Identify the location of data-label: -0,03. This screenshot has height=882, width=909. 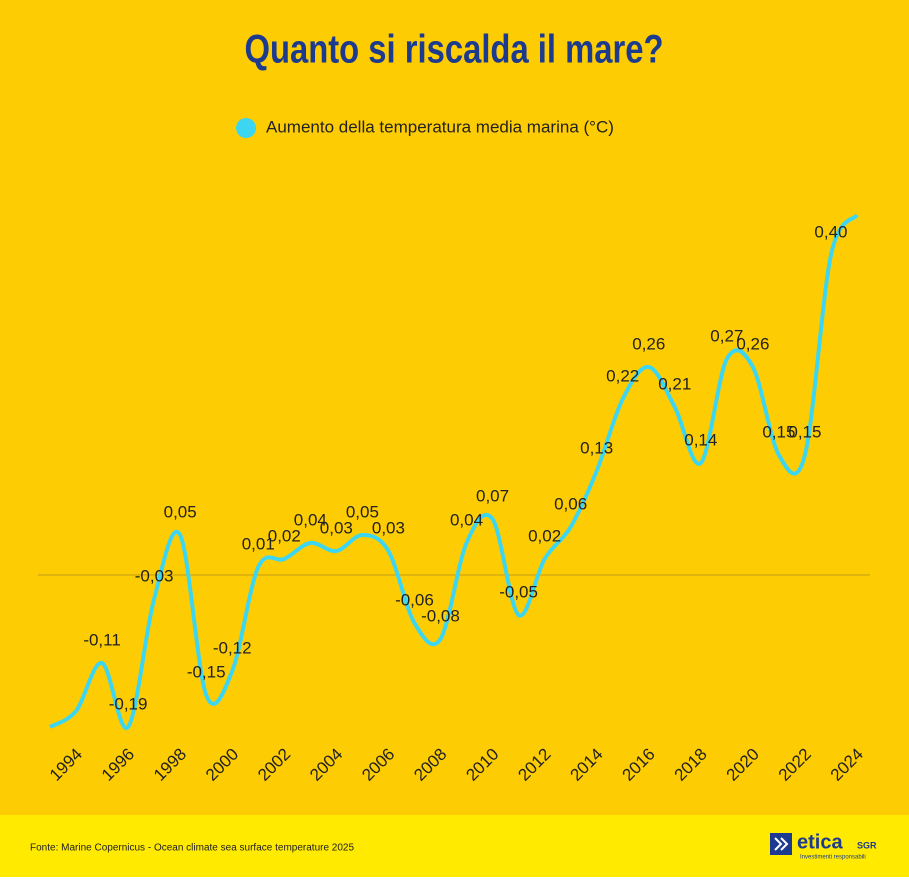
(154, 575).